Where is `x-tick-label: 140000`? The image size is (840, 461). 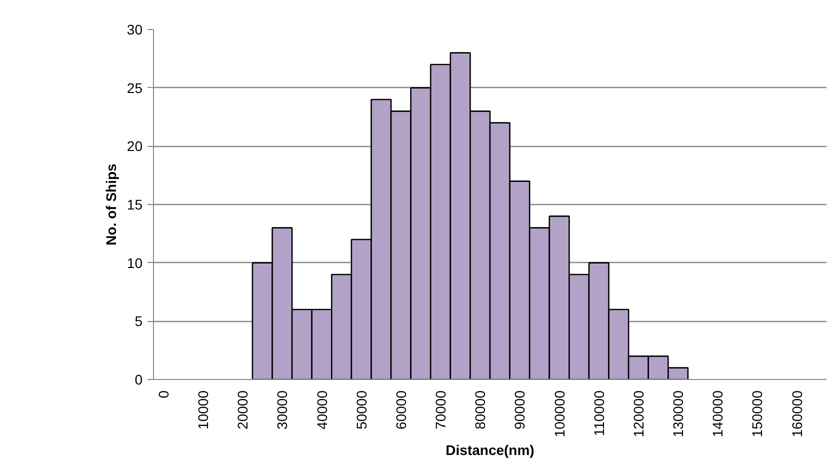 x-tick-label: 140000 is located at coordinates (718, 414).